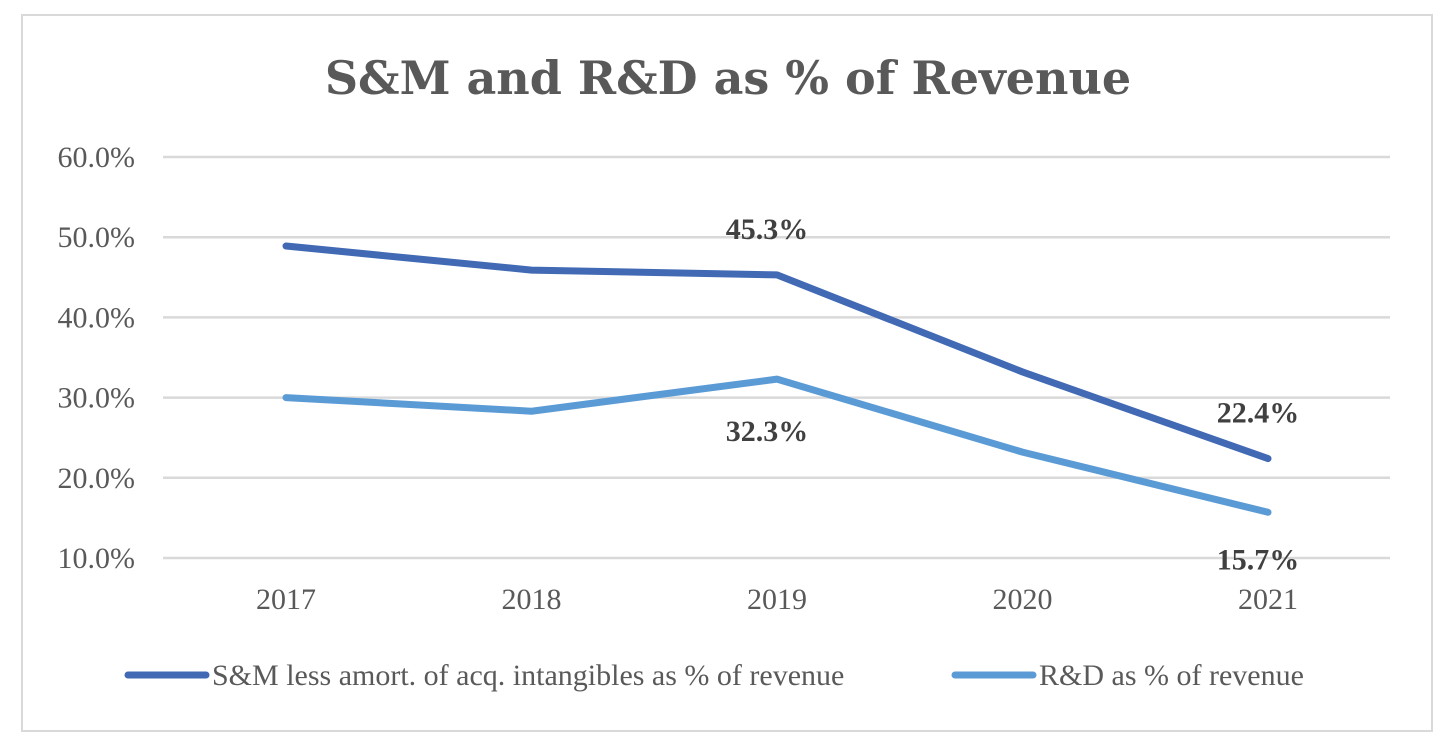 The image size is (1456, 752). What do you see at coordinates (767, 229) in the screenshot?
I see `data-label: 45.3%` at bounding box center [767, 229].